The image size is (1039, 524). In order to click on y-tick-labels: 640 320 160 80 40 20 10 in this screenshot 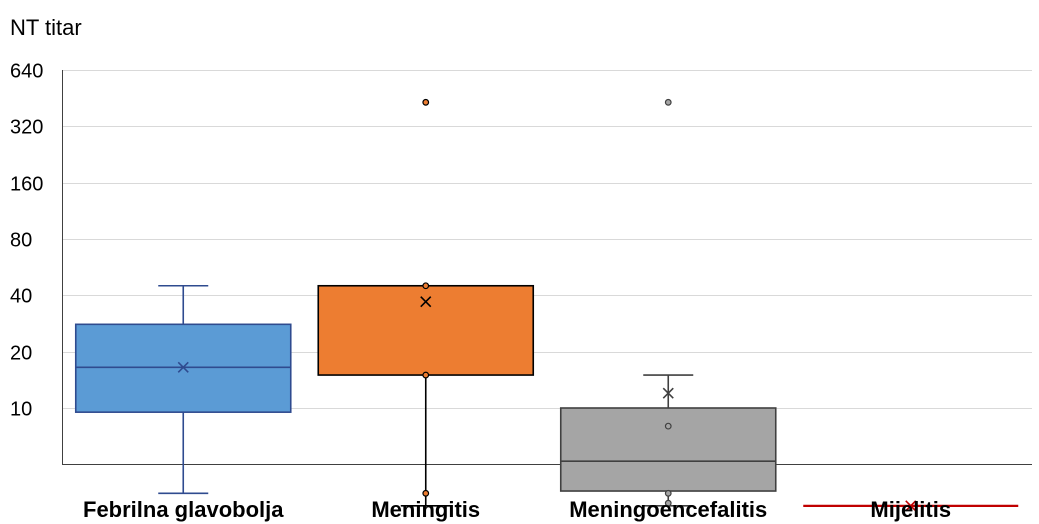, I will do `click(26, 241)`.